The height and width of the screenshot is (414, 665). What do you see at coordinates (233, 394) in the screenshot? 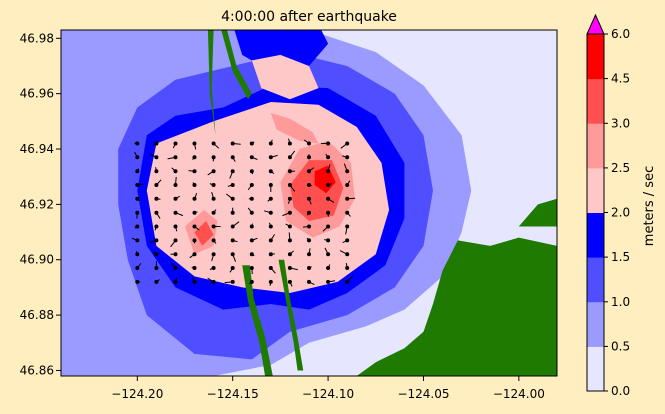
I see `x-tick-label-1: −124.15` at bounding box center [233, 394].